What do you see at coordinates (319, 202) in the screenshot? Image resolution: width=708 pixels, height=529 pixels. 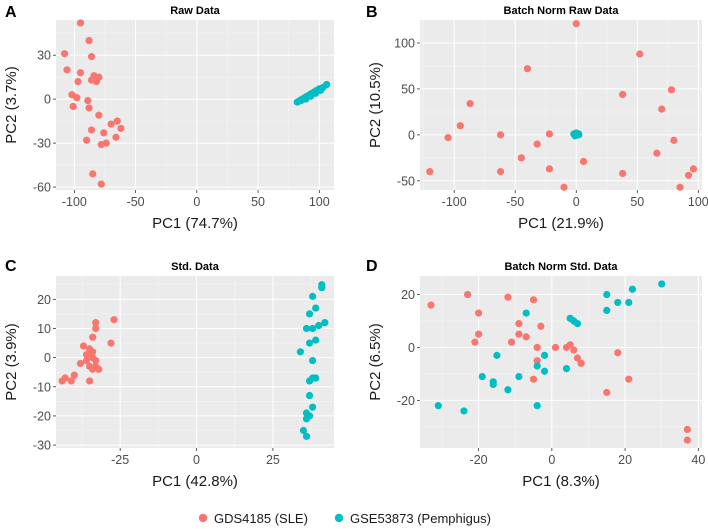 I see `x-tick-label: 100` at bounding box center [319, 202].